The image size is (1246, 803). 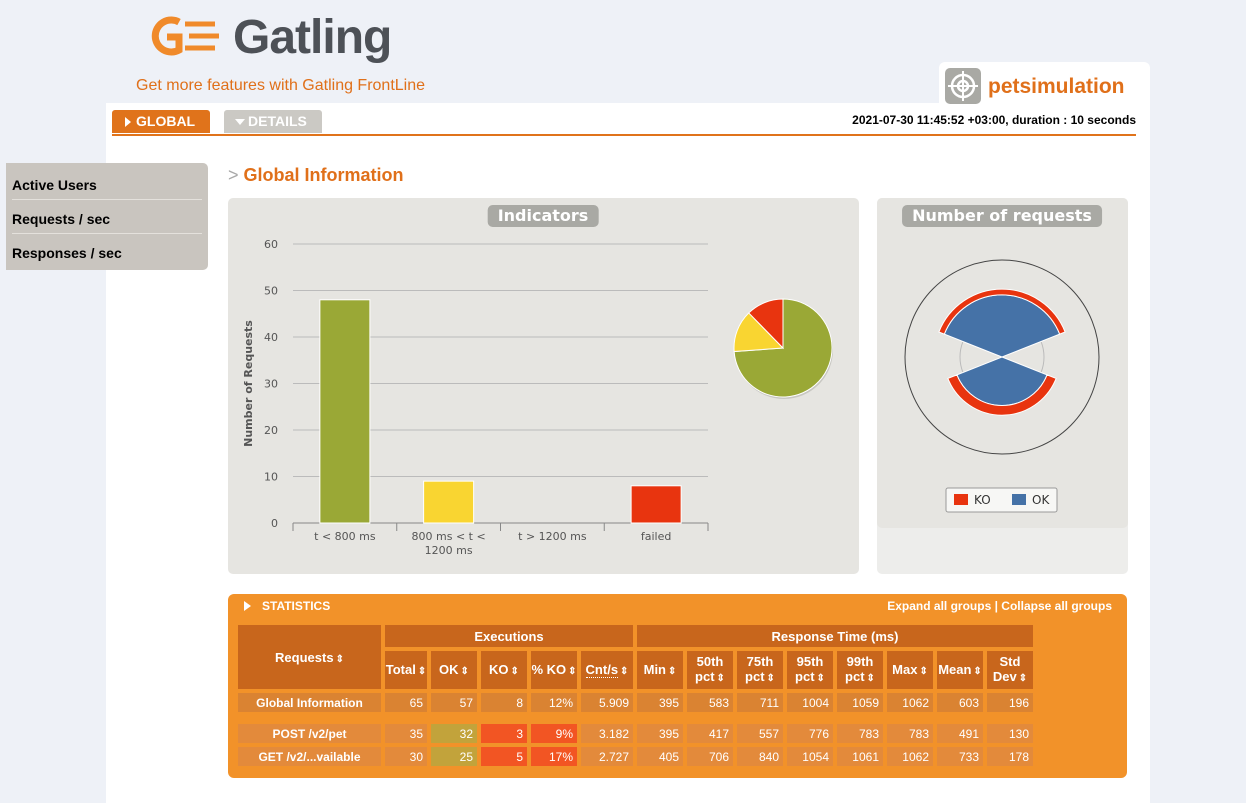 I want to click on request-name: GET /v2/...vailable, so click(x=309, y=756).